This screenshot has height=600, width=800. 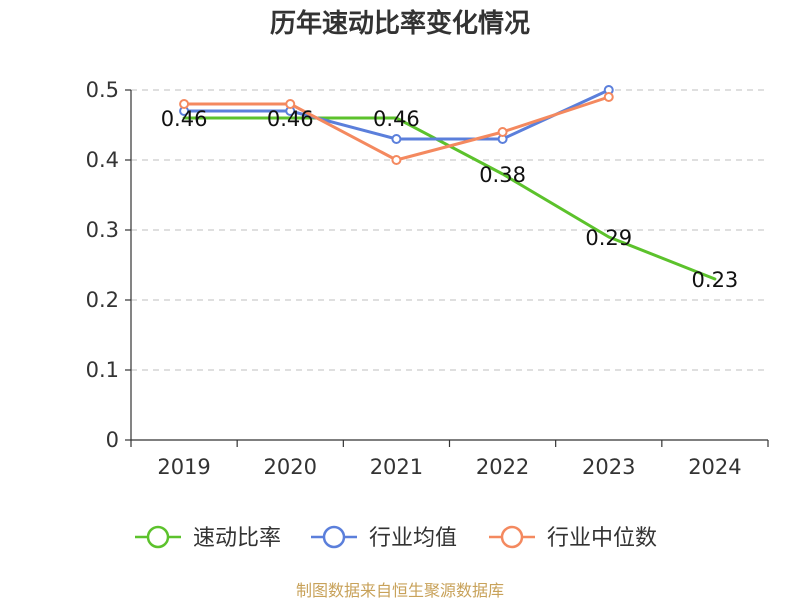 What do you see at coordinates (102, 370) in the screenshot?
I see `y-tick-label: 0.1` at bounding box center [102, 370].